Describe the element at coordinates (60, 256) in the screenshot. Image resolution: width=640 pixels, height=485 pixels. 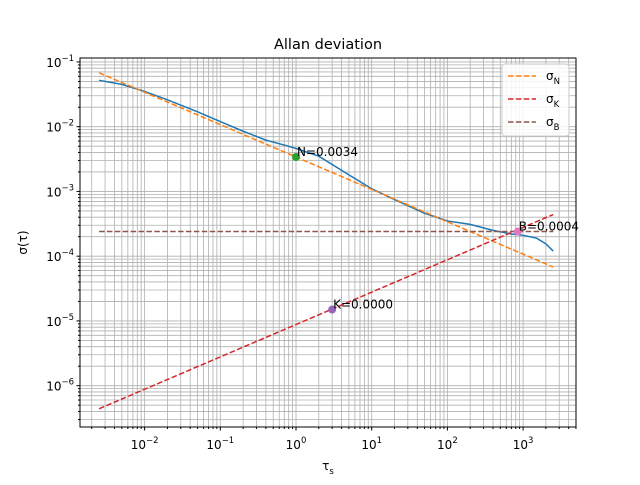
I see `y-tick-label: 10⁻⁴` at that location.